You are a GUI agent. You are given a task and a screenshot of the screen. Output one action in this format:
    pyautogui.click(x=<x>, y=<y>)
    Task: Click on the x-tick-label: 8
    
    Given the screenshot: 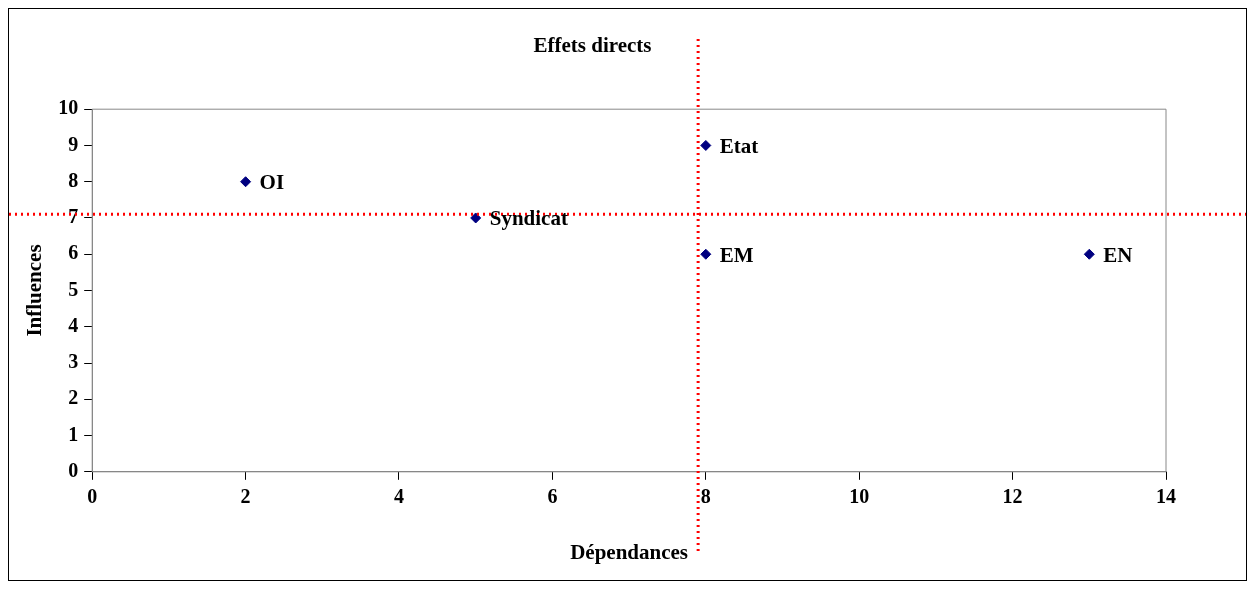 What is the action you would take?
    pyautogui.click(x=705, y=495)
    